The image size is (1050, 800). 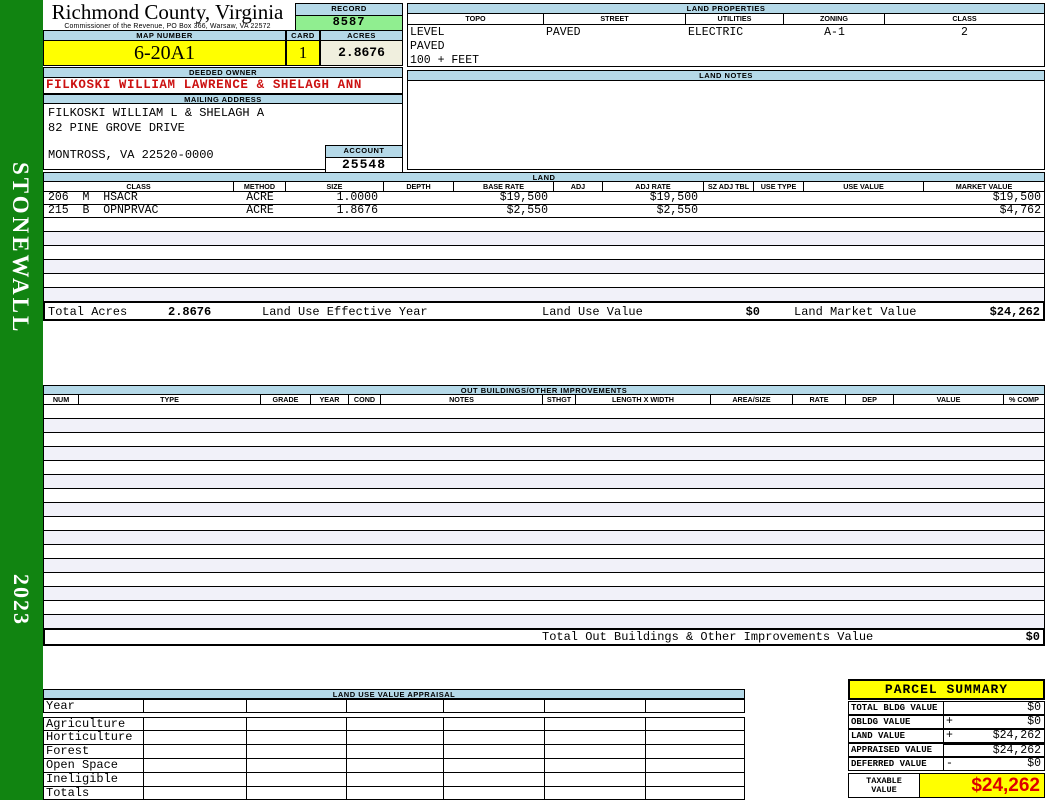 What do you see at coordinates (949, 763) in the screenshot?
I see `operator: -` at bounding box center [949, 763].